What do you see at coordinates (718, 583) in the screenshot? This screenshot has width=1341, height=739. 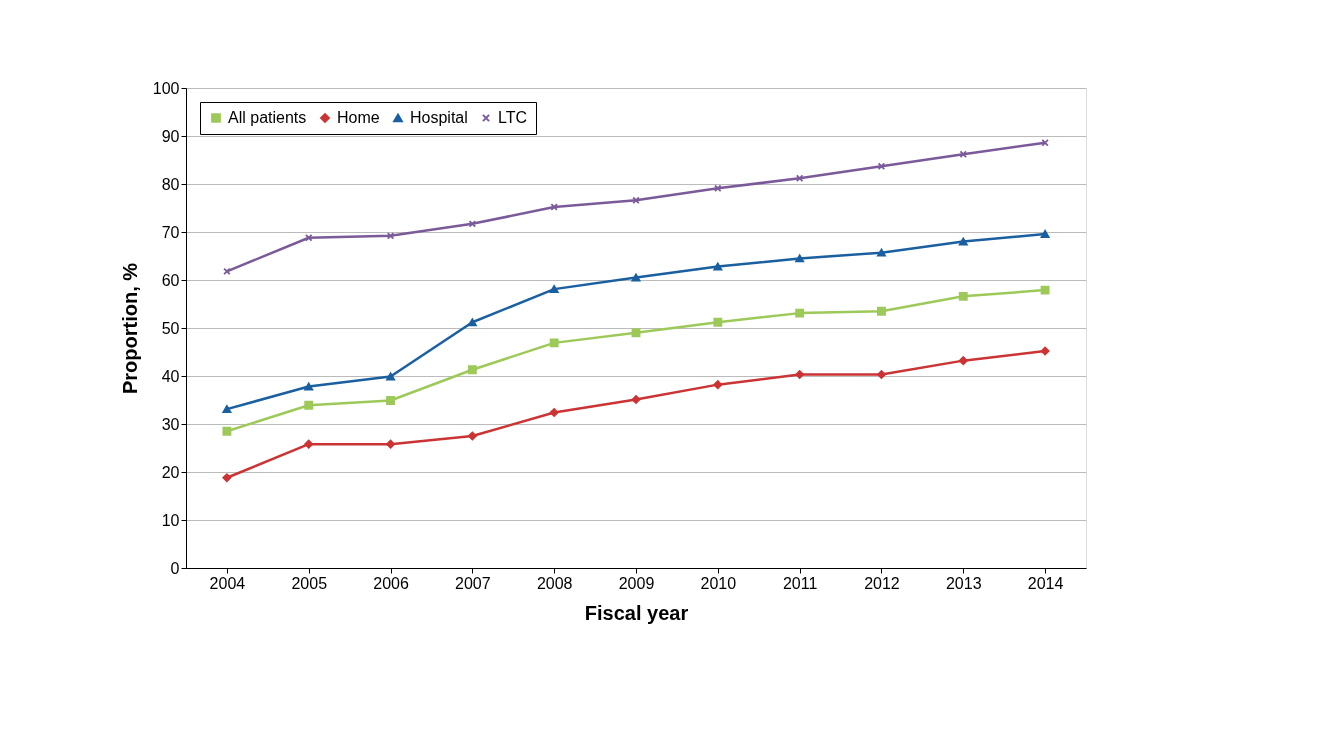 I see `x-tick-label: 2010` at bounding box center [718, 583].